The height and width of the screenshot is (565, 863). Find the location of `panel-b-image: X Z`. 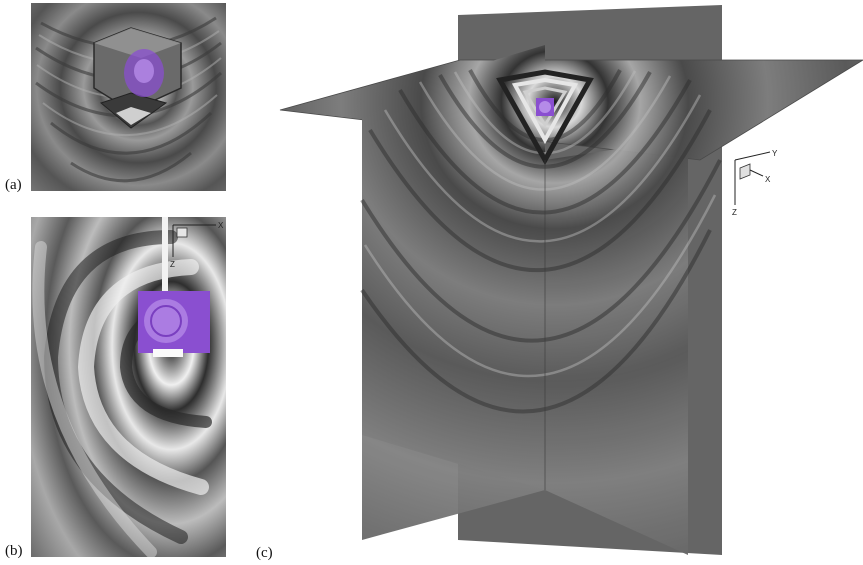

panel-b-image: X Z is located at coordinates (128, 387).